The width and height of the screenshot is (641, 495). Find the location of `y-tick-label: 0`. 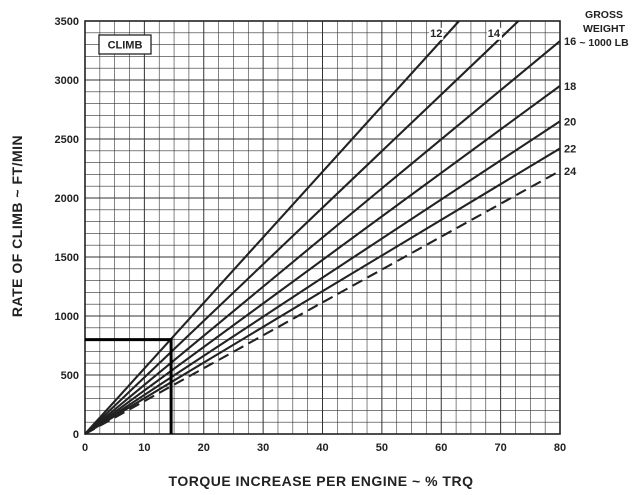

y-tick-label: 0 is located at coordinates (76, 435).